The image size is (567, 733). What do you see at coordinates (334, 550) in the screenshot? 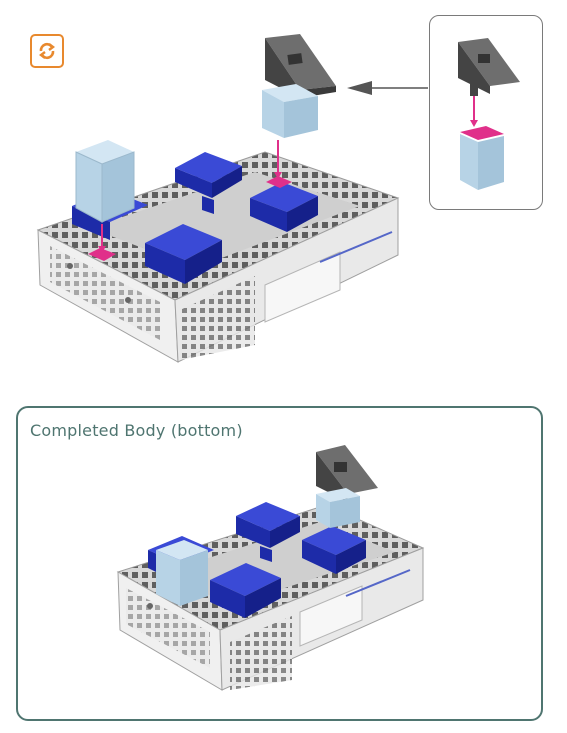
I see `completed-blue-brick-right` at bounding box center [334, 550].